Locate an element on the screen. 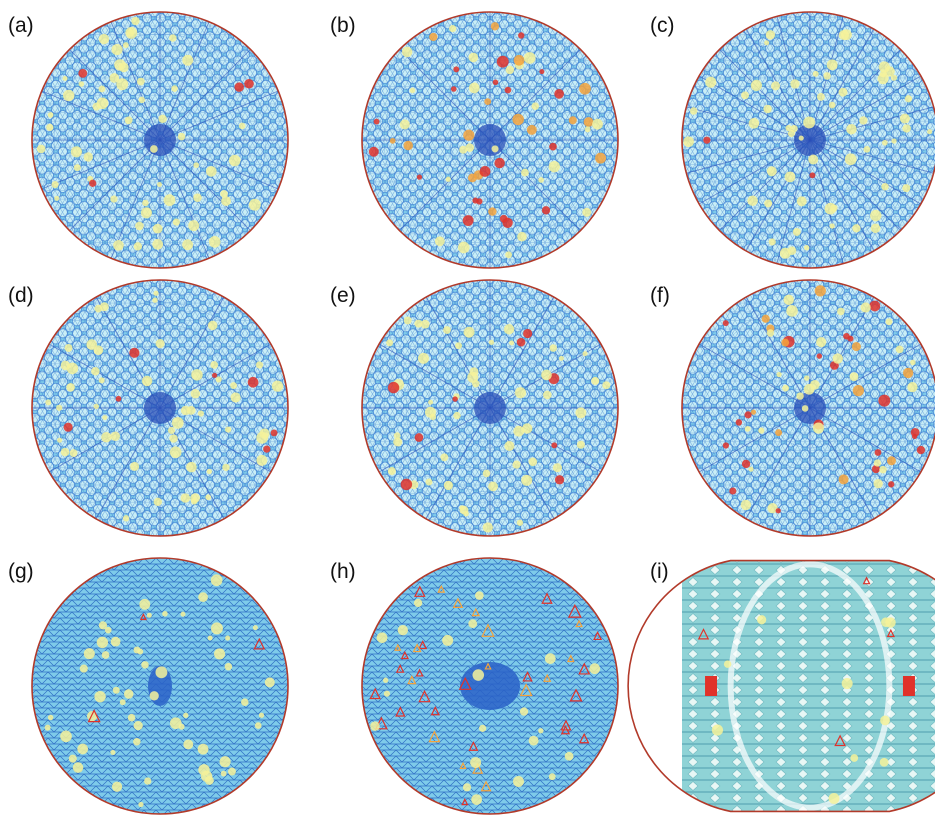 The height and width of the screenshot is (823, 935). panel-label: (b) is located at coordinates (343, 25).